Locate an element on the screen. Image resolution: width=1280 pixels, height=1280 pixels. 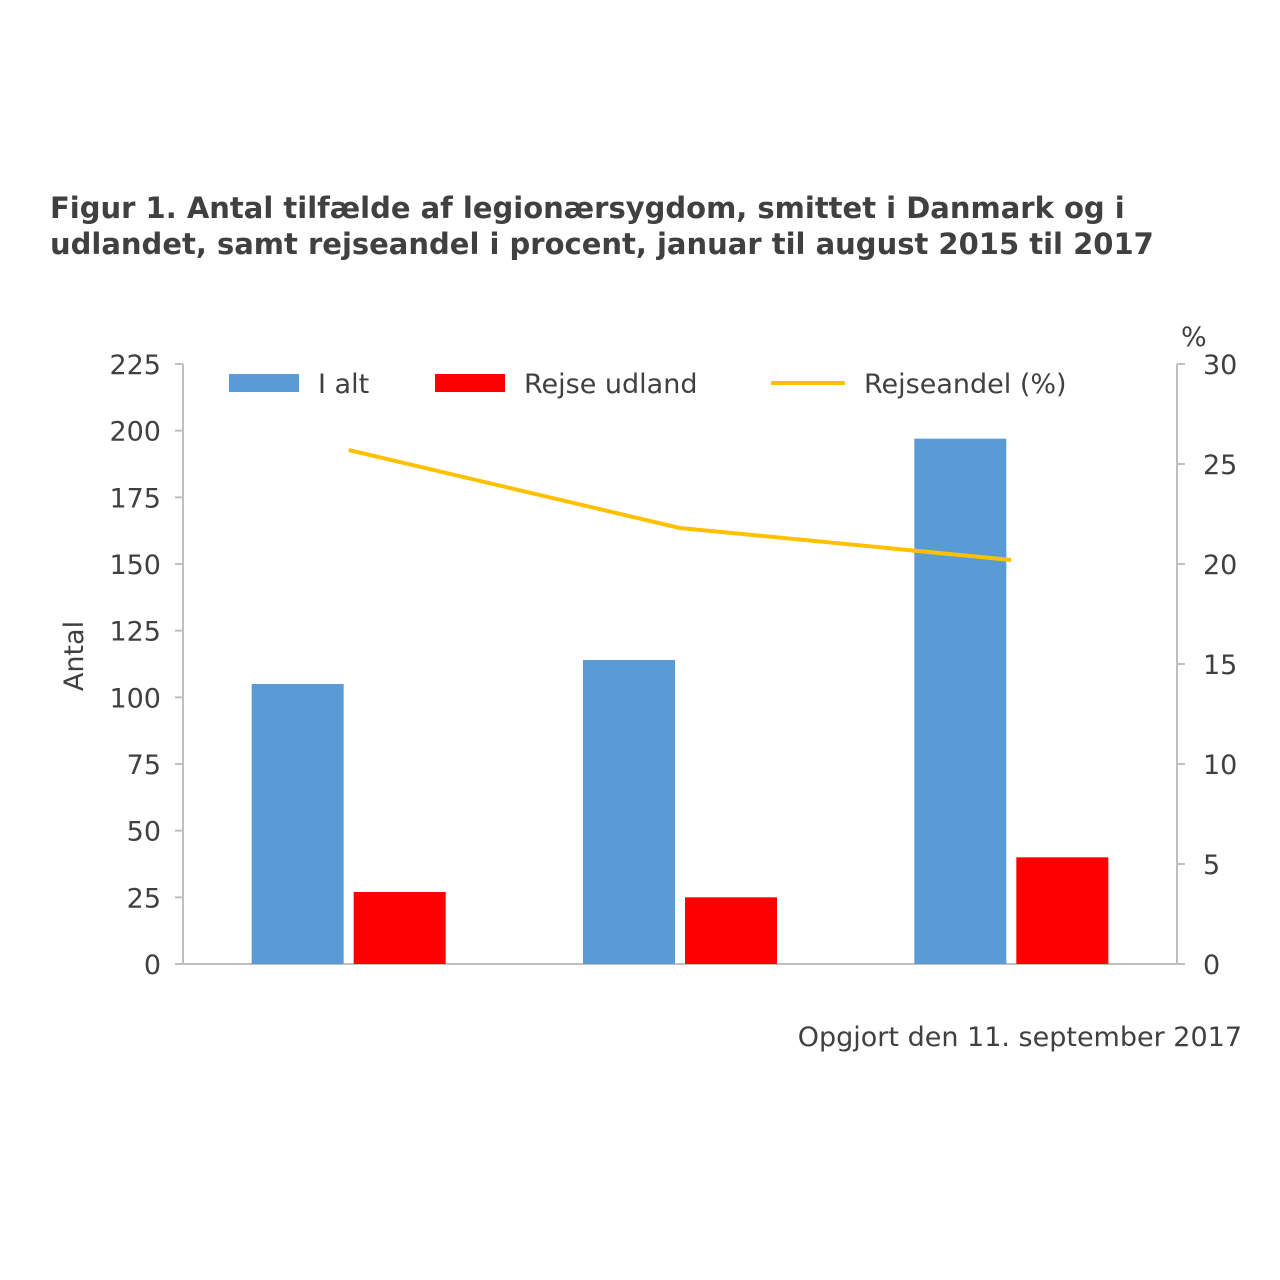
line-rejseandel is located at coordinates (680, 505).